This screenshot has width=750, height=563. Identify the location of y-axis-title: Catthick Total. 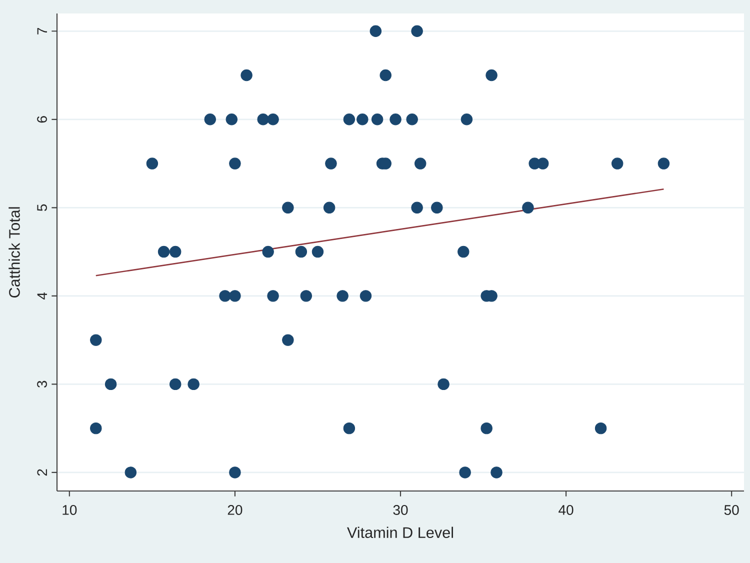
(14, 252).